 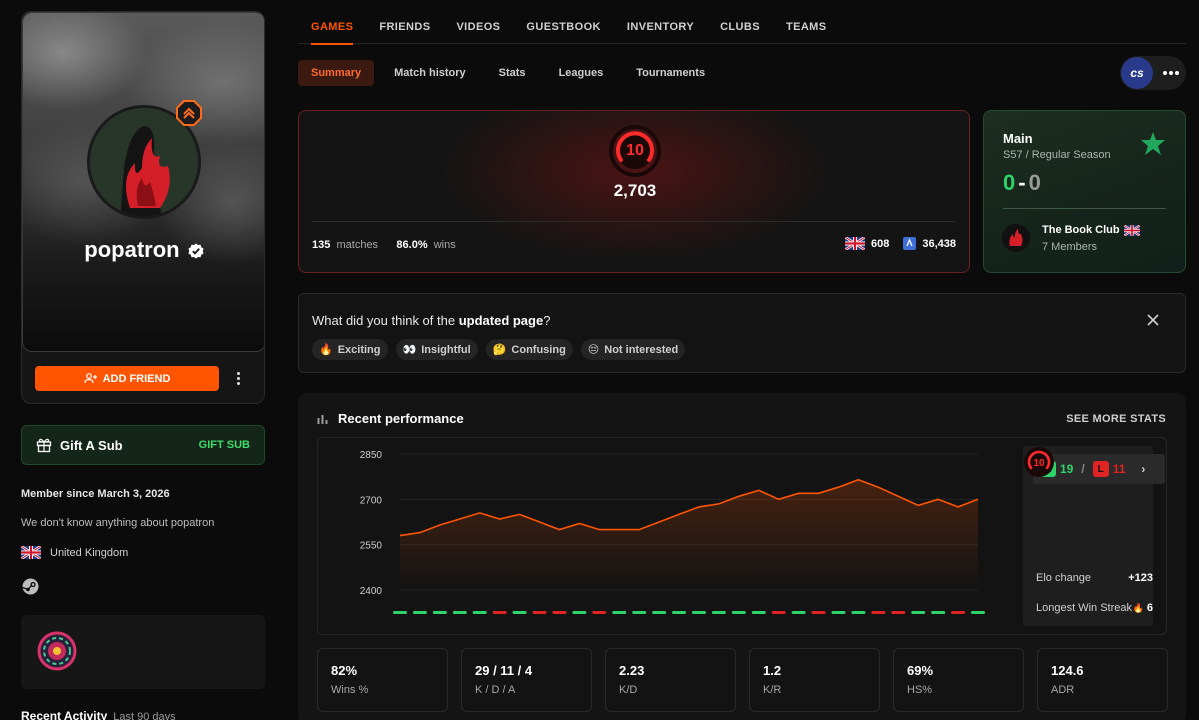 I want to click on gift-icon, so click(x=44, y=445).